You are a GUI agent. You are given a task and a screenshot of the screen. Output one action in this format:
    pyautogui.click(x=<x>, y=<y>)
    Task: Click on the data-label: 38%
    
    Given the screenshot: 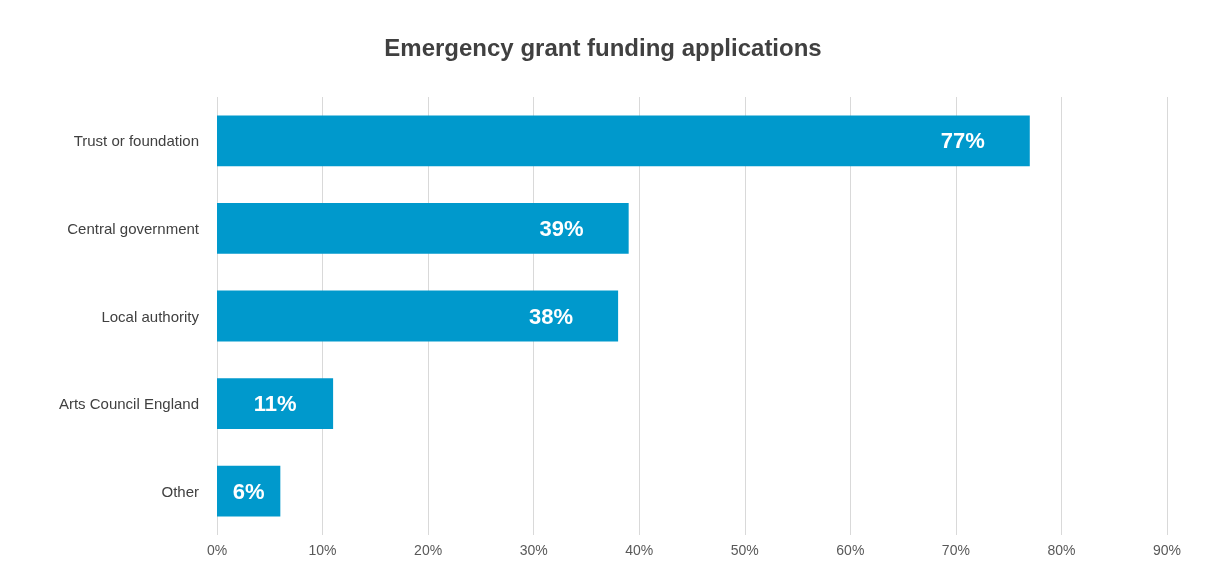 What is the action you would take?
    pyautogui.click(x=551, y=316)
    